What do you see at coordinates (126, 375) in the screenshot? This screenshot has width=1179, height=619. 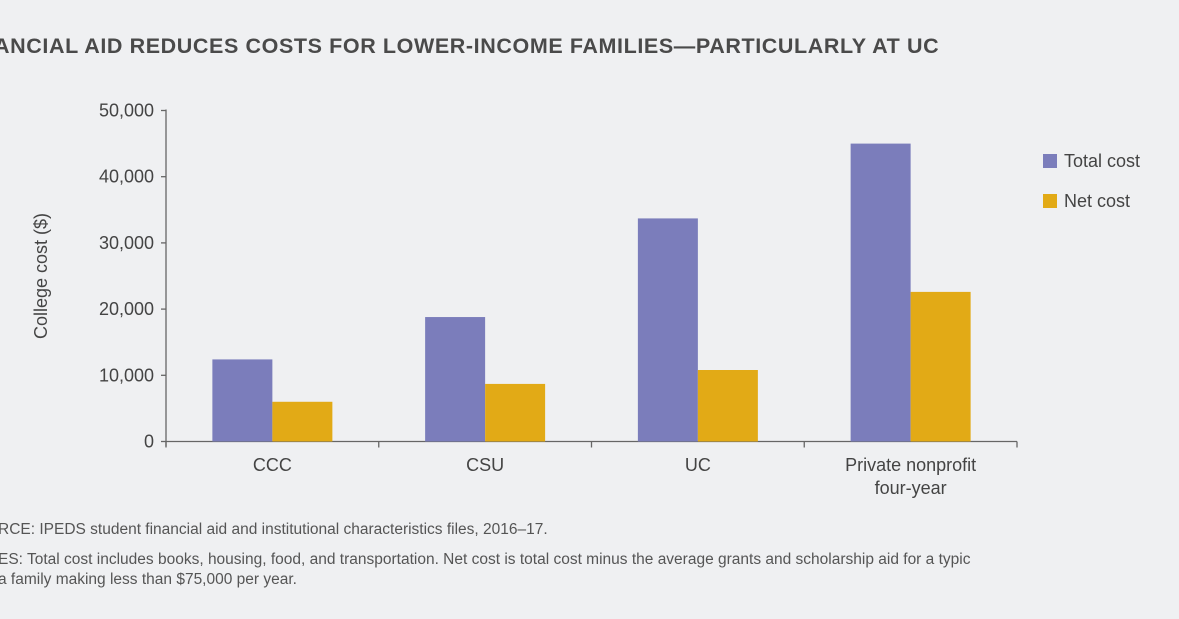 I see `y-tick-label: 10,000` at bounding box center [126, 375].